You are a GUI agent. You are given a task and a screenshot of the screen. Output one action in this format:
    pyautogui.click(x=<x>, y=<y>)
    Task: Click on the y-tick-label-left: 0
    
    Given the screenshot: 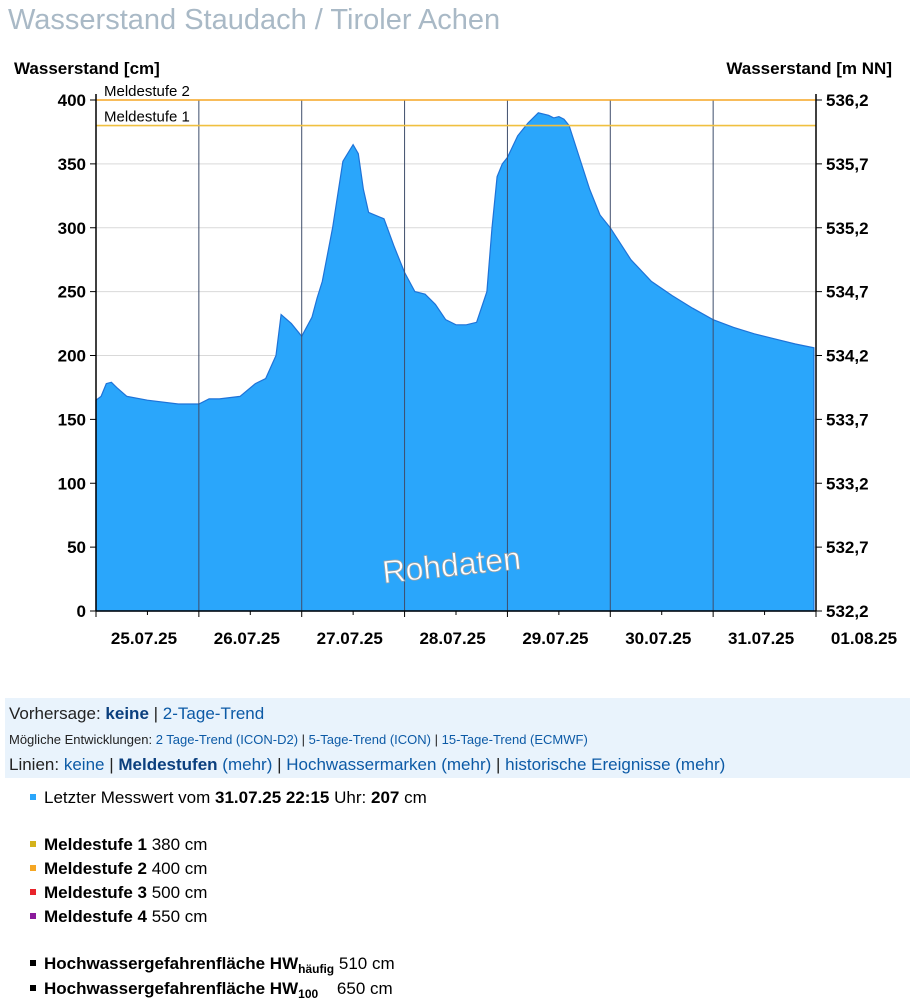 What is the action you would take?
    pyautogui.click(x=81, y=611)
    